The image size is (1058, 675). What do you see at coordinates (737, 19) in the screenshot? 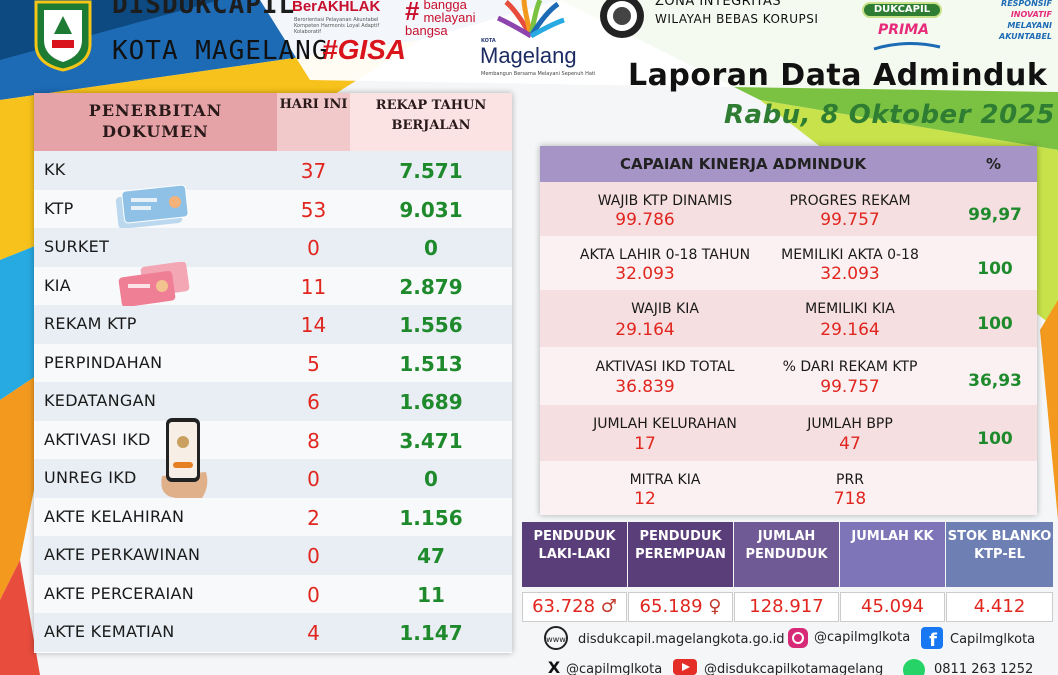
I see `zona-integritas-line2: WILAYAH BEBAS KORUPSI` at bounding box center [737, 19].